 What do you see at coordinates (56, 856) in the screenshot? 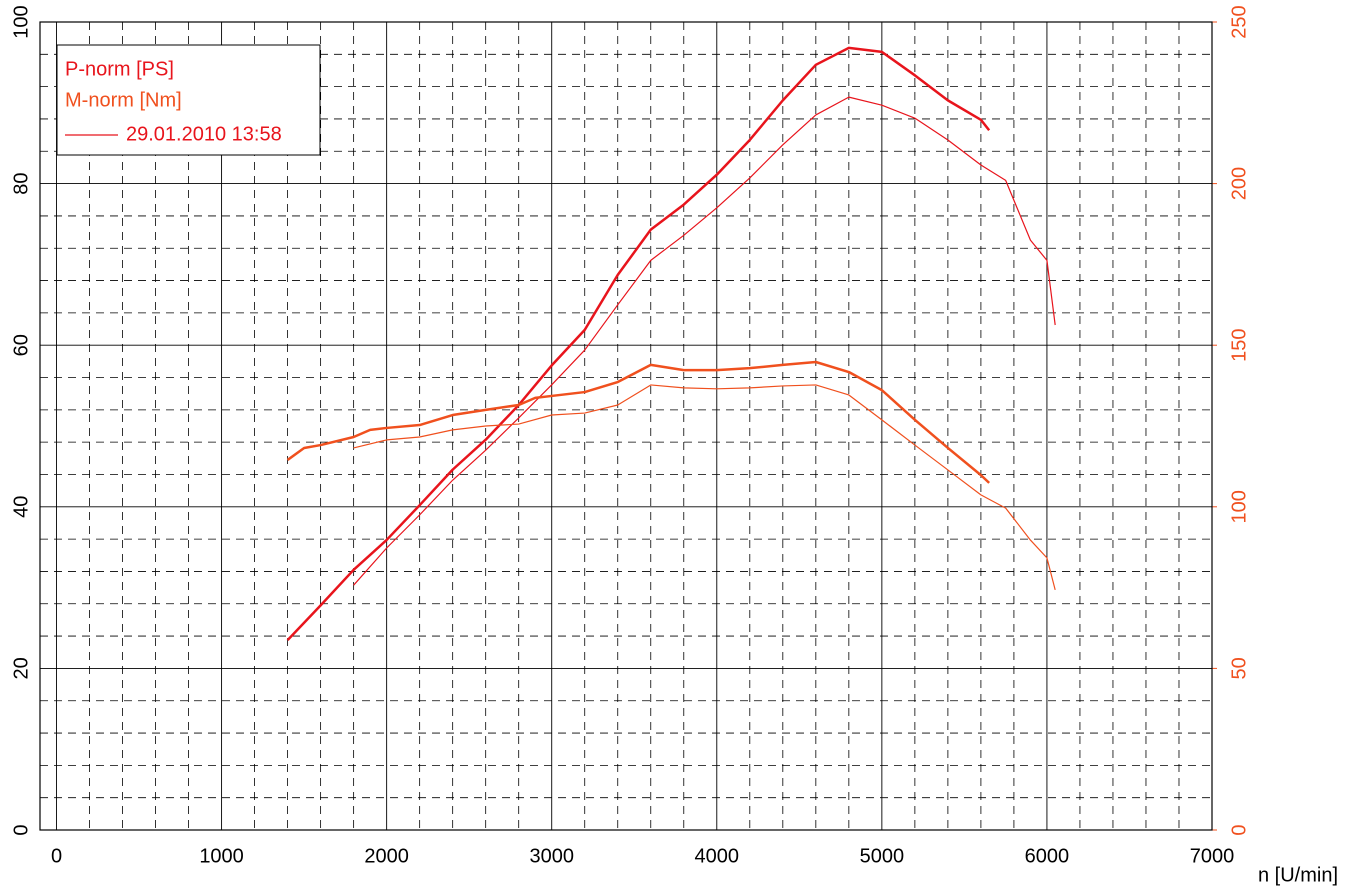
I see `x-tick-label: 0` at bounding box center [56, 856].